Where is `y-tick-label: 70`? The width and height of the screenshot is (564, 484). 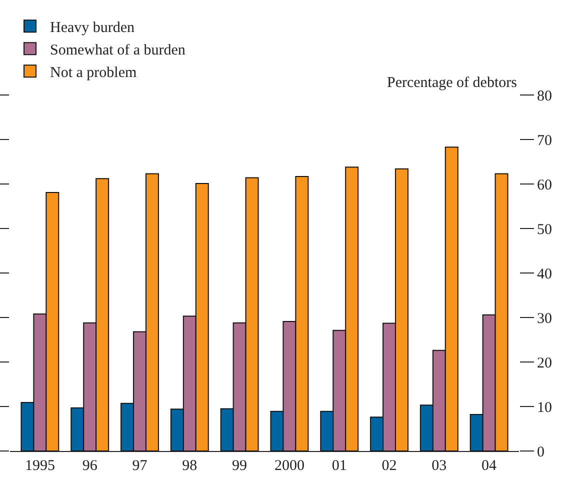
y-tick-label: 70 is located at coordinates (544, 140).